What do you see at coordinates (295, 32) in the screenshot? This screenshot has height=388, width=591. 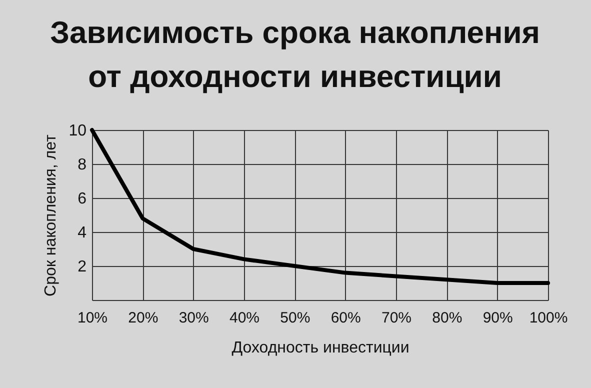 I see `text: Зависимость срока накопления` at bounding box center [295, 32].